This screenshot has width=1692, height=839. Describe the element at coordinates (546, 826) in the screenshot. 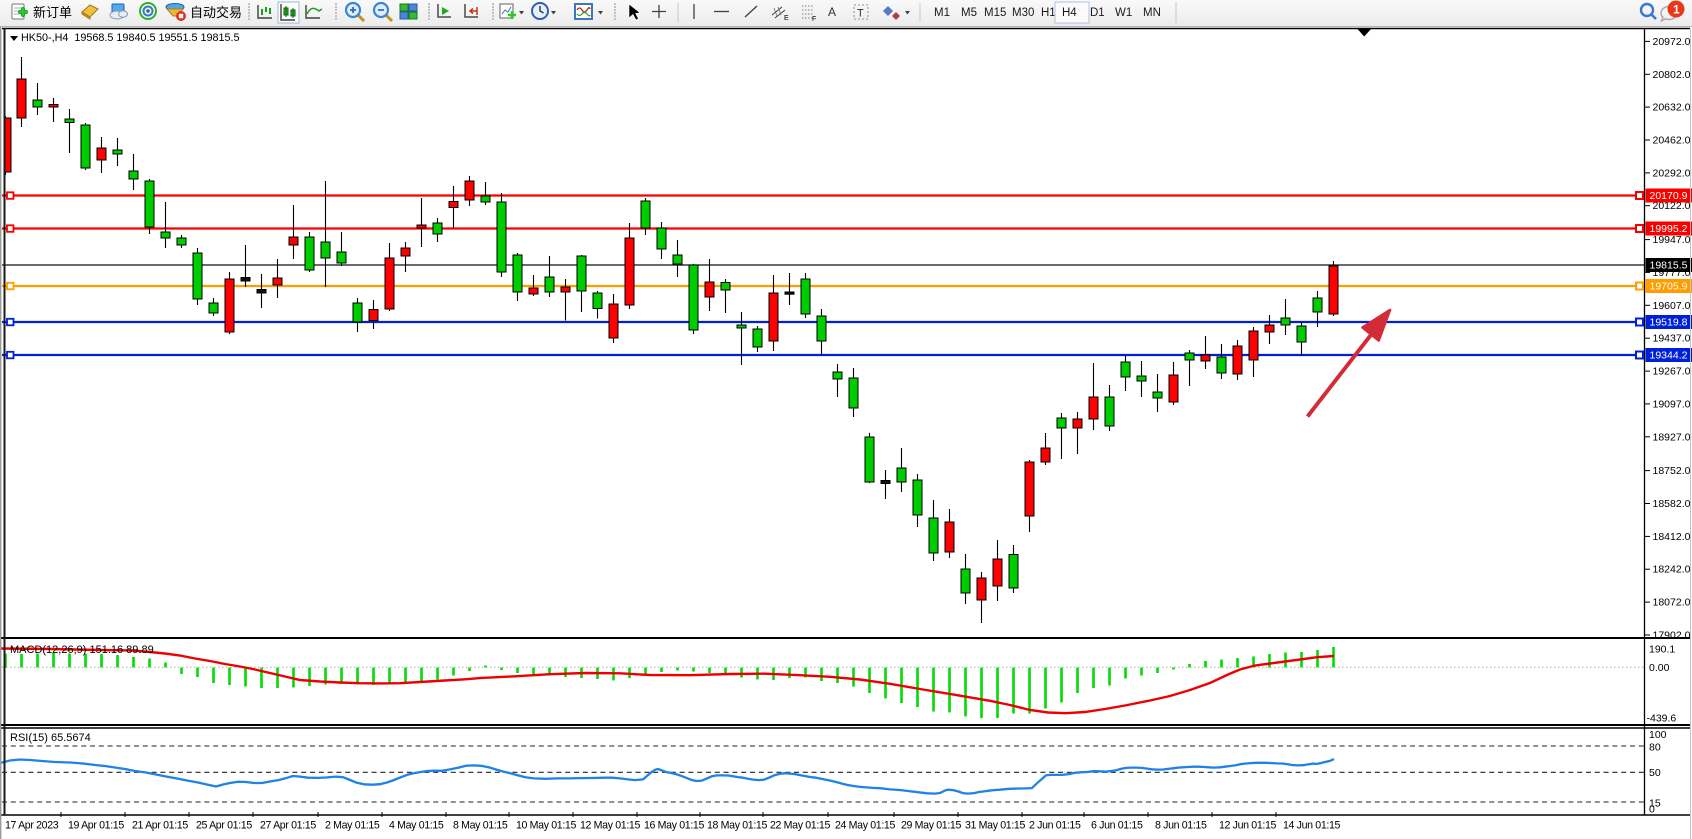

I see `svg-text: 10 May 01:15` at that location.